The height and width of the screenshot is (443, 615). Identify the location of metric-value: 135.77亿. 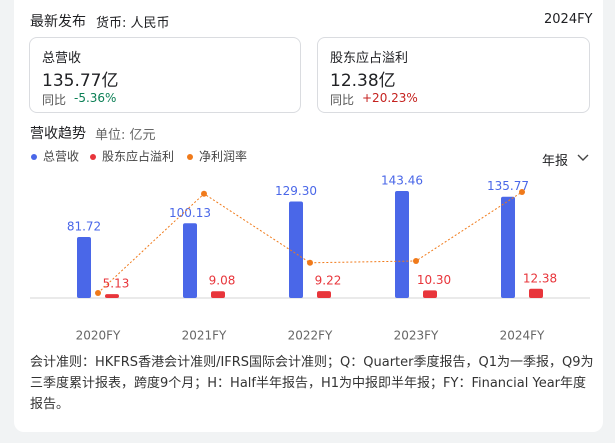
(80, 81).